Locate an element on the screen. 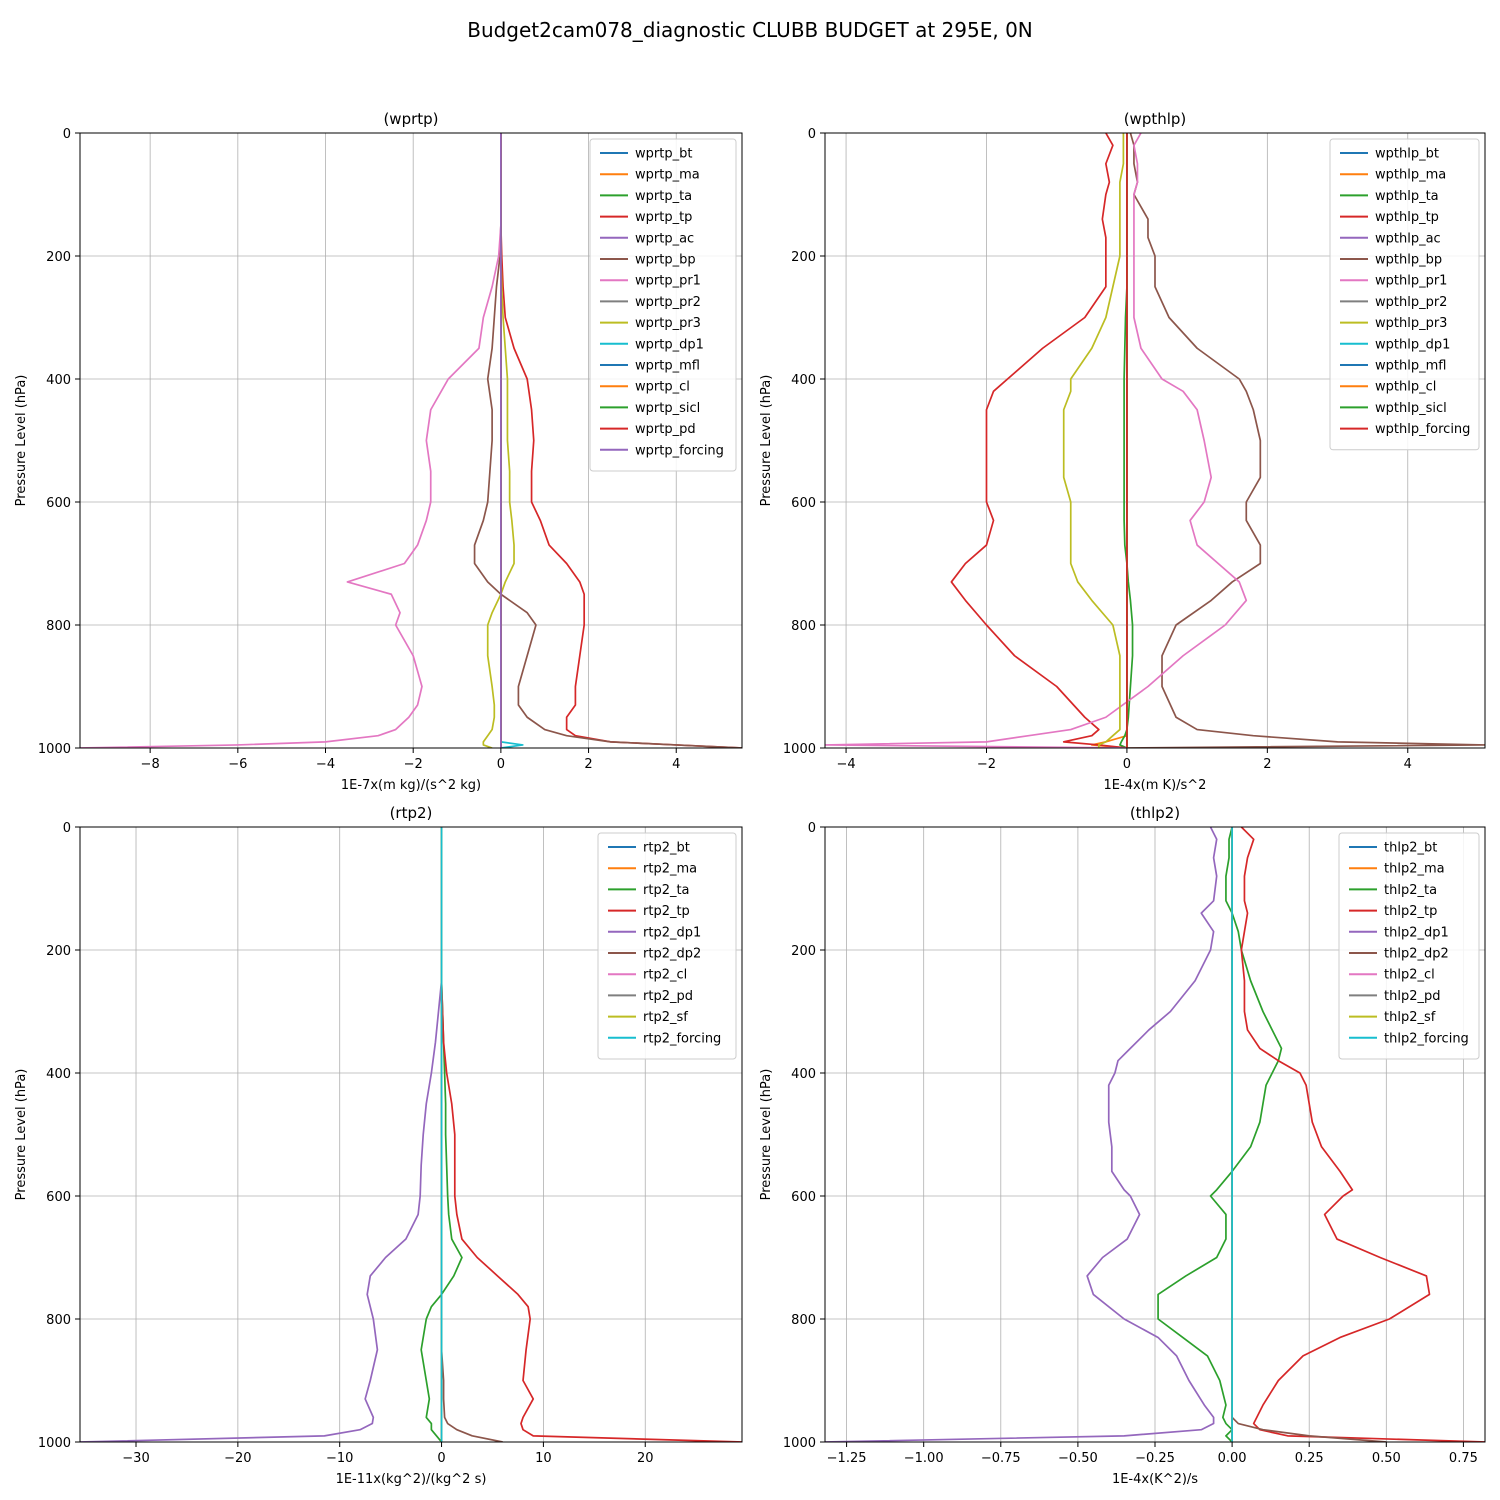 Image resolution: width=1500 pixels, height=1500 pixels. legend-entry: thlp2_ma is located at coordinates (1397, 869).